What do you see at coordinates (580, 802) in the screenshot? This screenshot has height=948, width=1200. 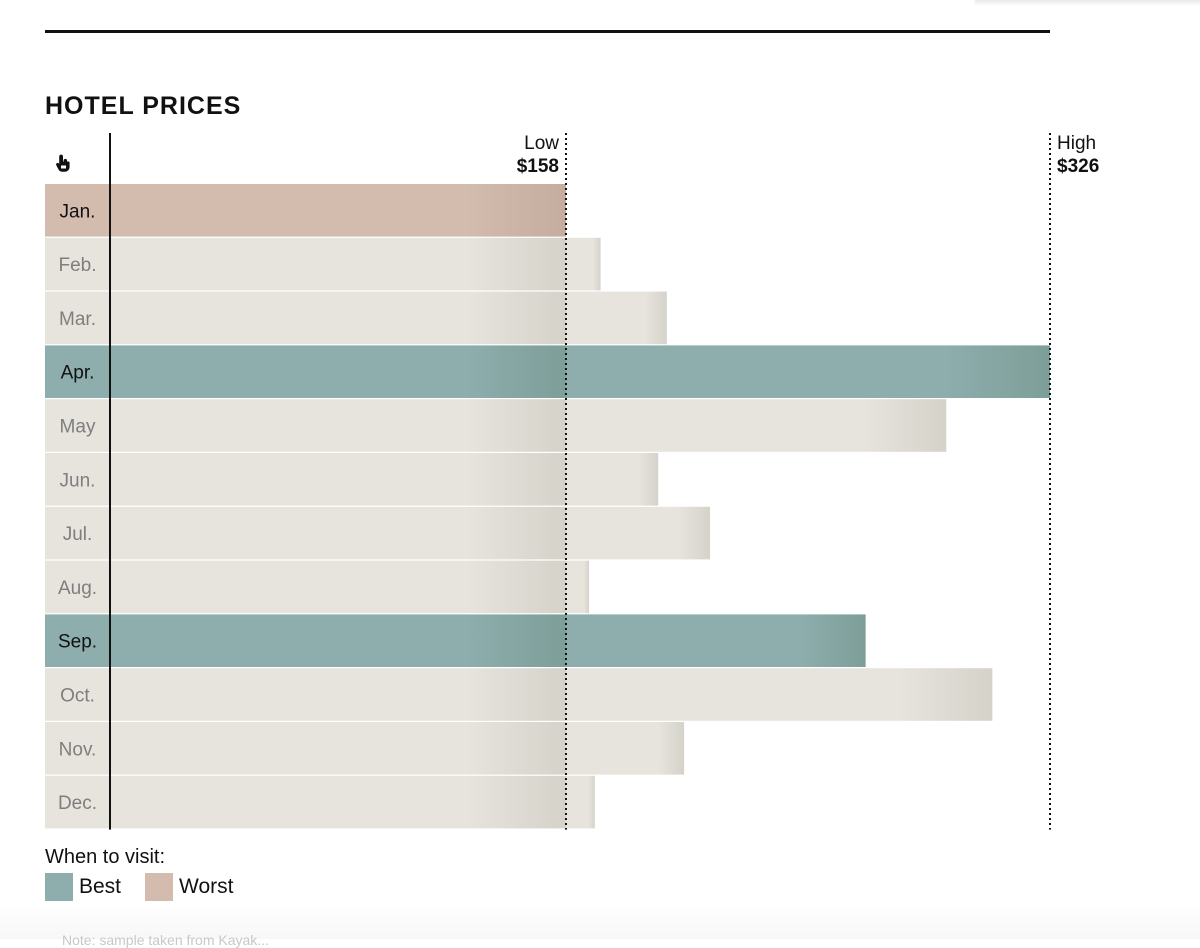 I see `bar-extension-dec` at bounding box center [580, 802].